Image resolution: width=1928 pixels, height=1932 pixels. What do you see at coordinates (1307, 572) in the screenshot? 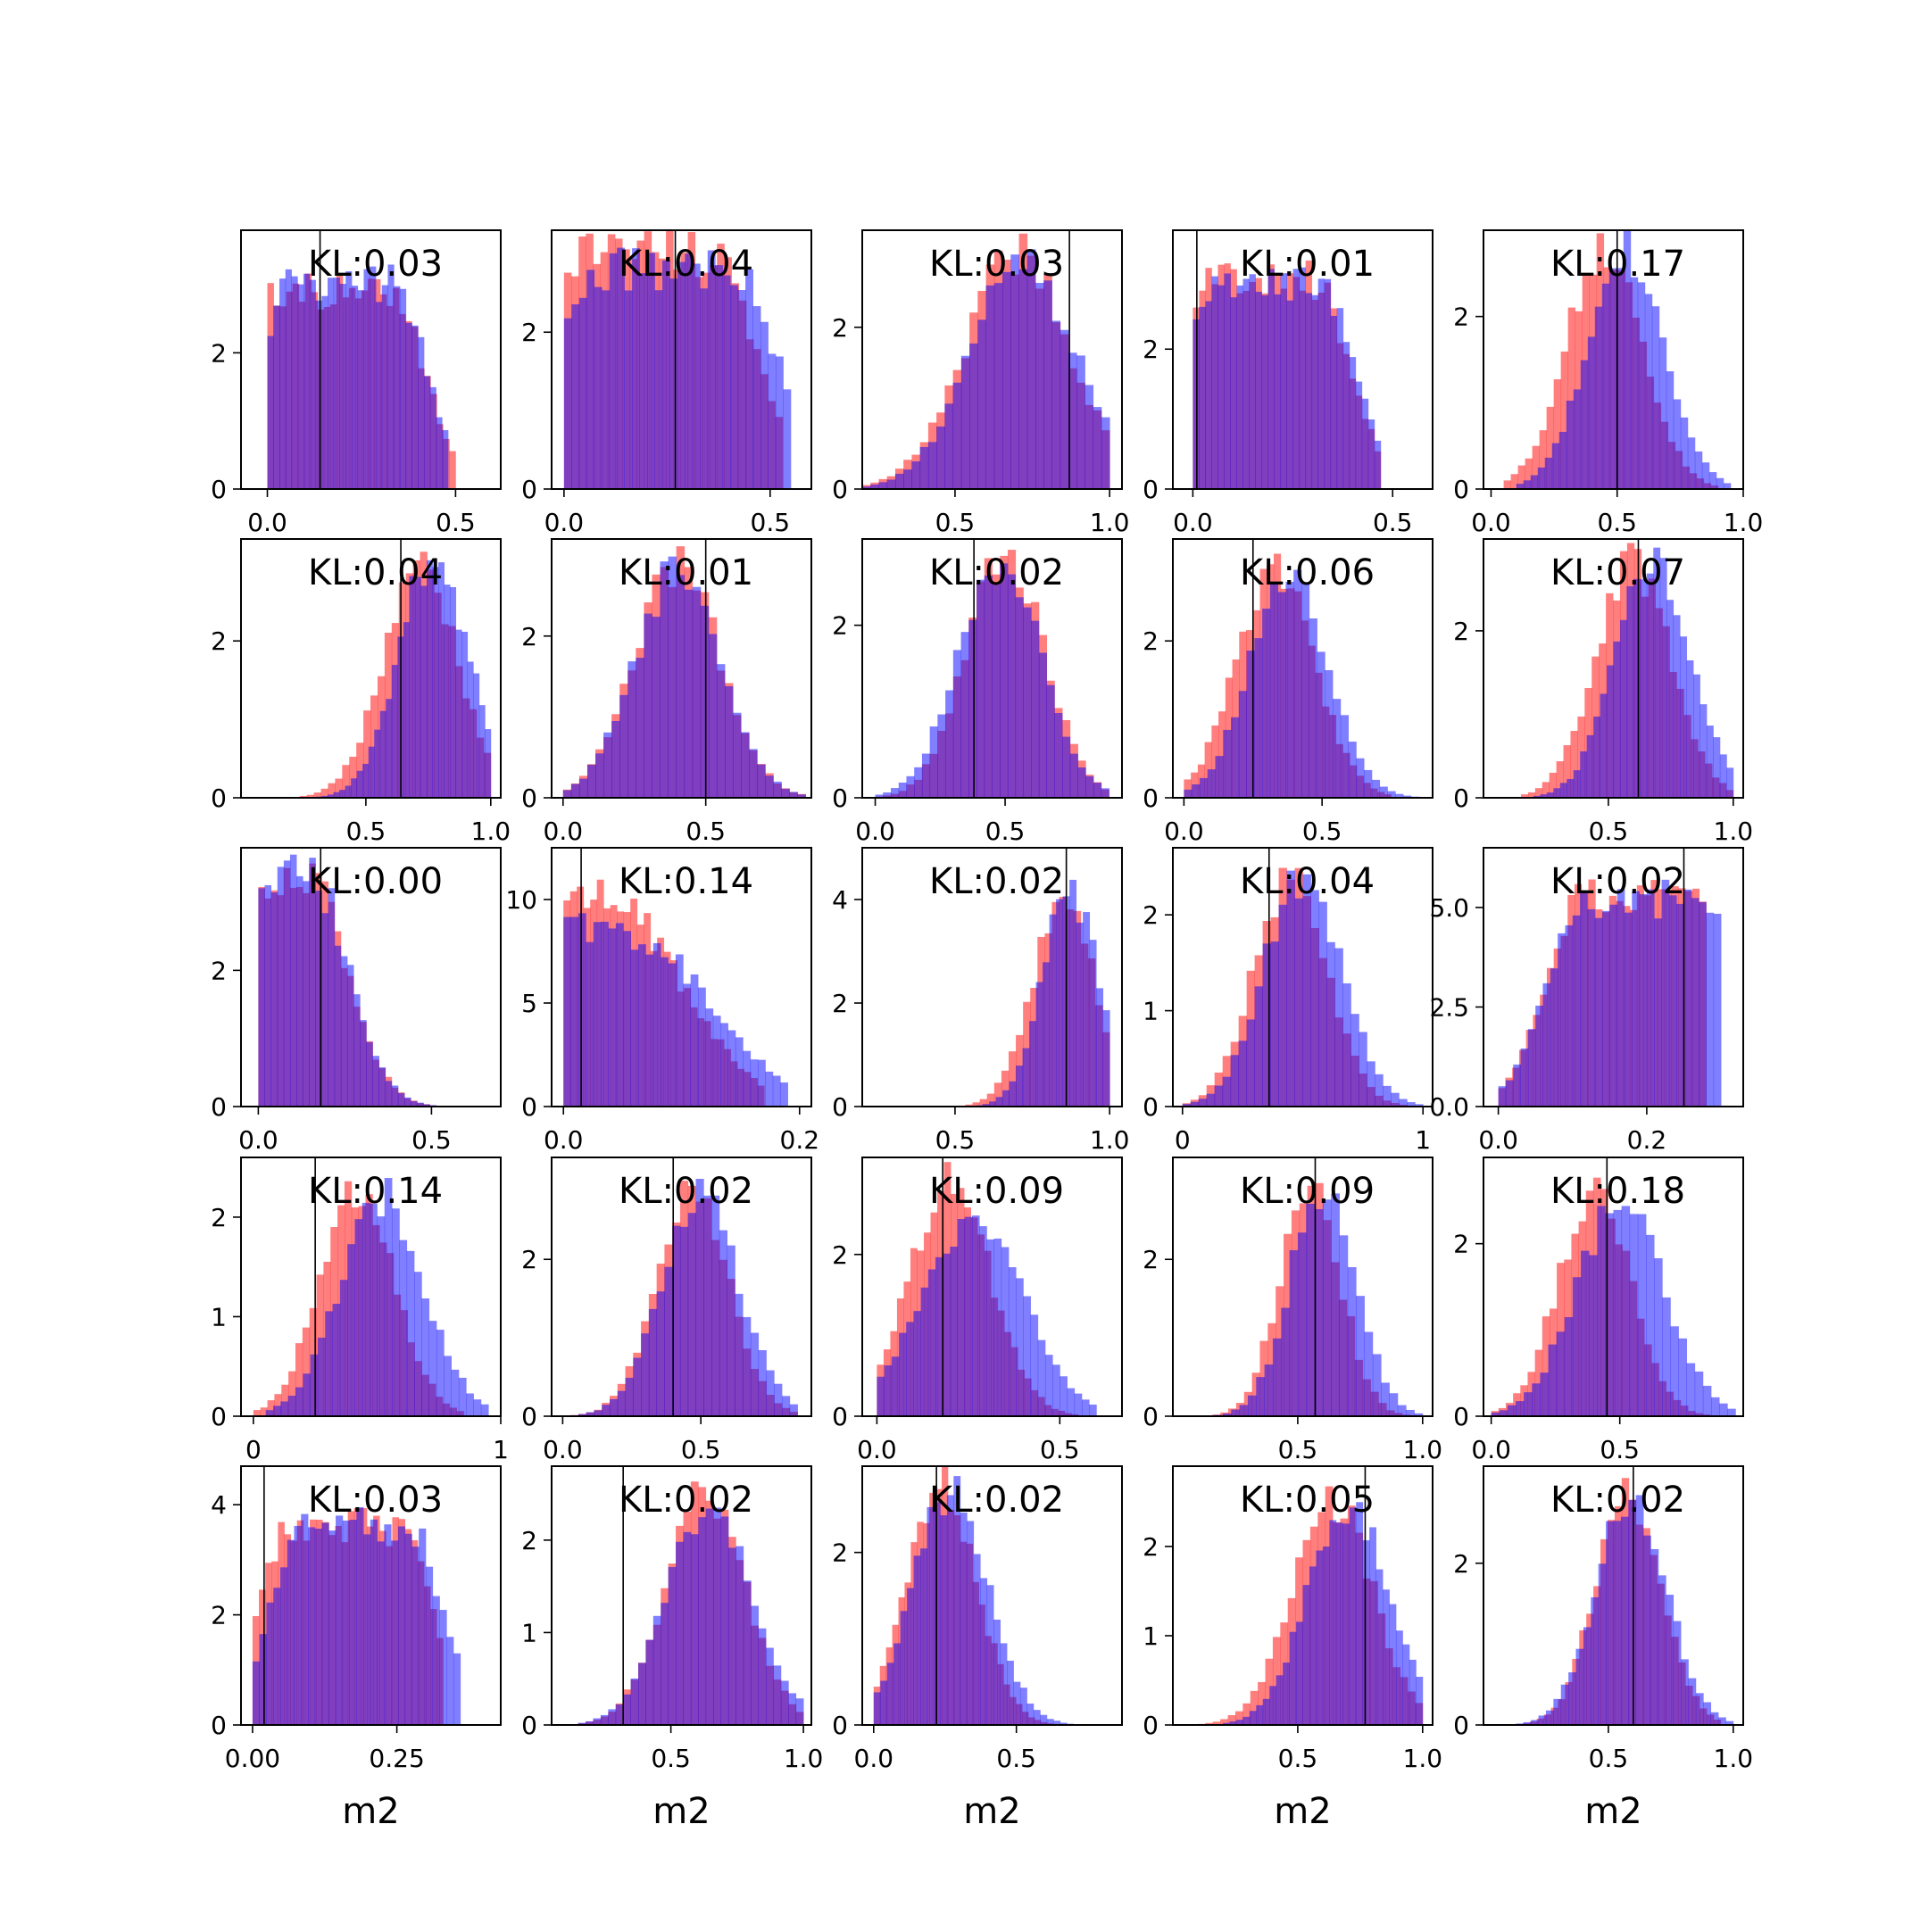
I see `kl-annotation: KL:0.06` at bounding box center [1307, 572].